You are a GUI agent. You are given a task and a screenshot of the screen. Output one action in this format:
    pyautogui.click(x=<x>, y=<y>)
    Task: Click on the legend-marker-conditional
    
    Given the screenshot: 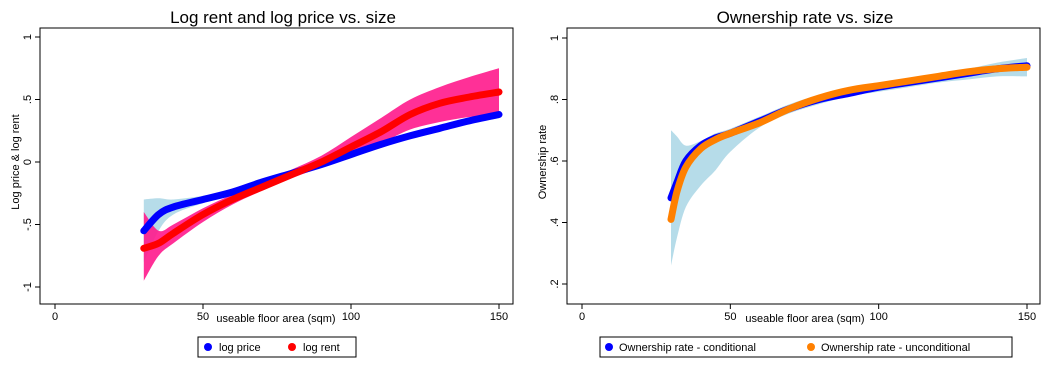 What is the action you would take?
    pyautogui.click(x=609, y=347)
    